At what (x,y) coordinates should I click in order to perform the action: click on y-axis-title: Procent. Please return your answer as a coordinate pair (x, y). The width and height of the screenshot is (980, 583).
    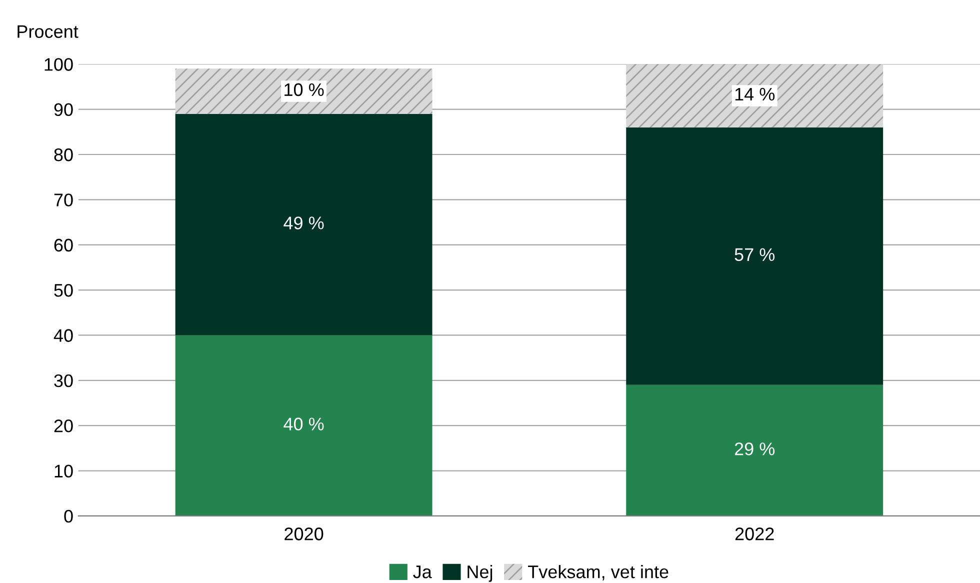
    Looking at the image, I should click on (48, 31).